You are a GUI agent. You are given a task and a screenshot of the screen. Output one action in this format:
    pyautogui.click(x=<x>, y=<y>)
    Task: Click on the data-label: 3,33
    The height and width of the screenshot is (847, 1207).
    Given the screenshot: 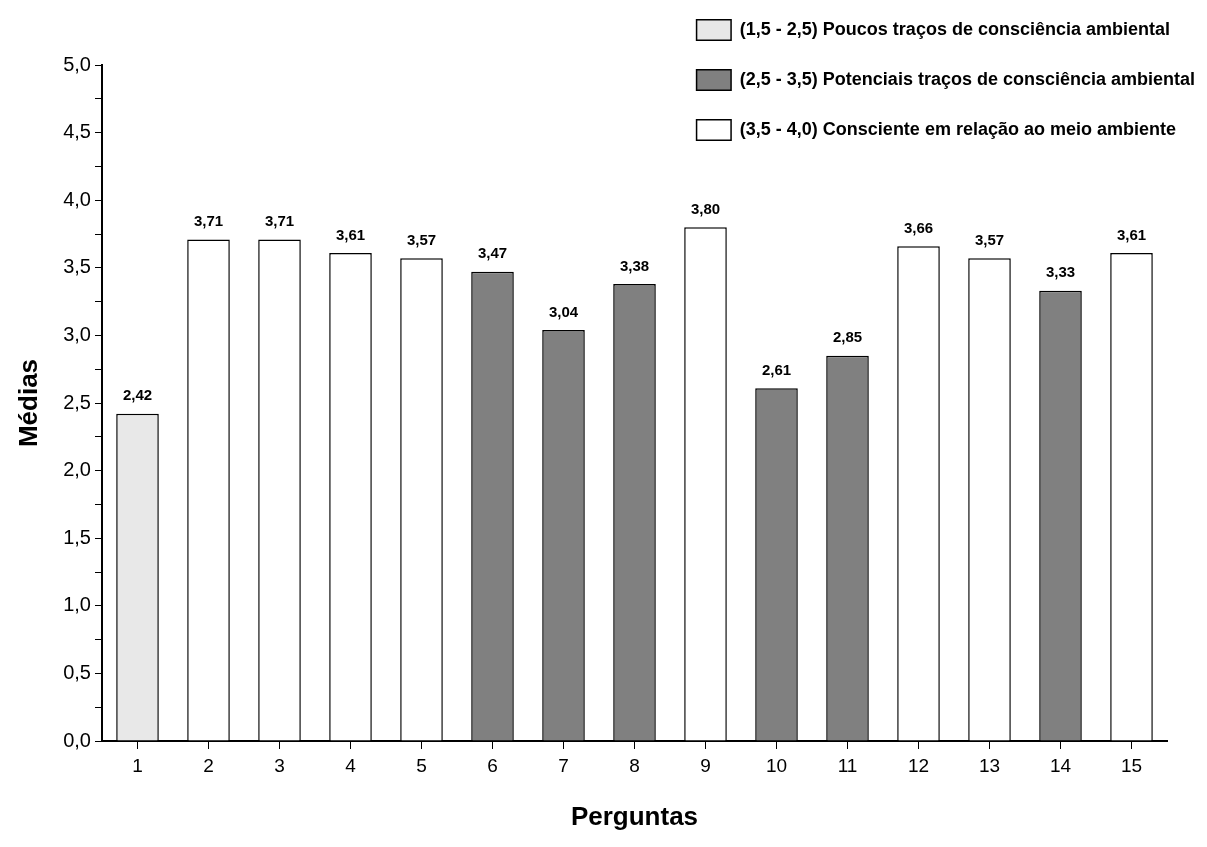 What is the action you would take?
    pyautogui.click(x=1060, y=272)
    